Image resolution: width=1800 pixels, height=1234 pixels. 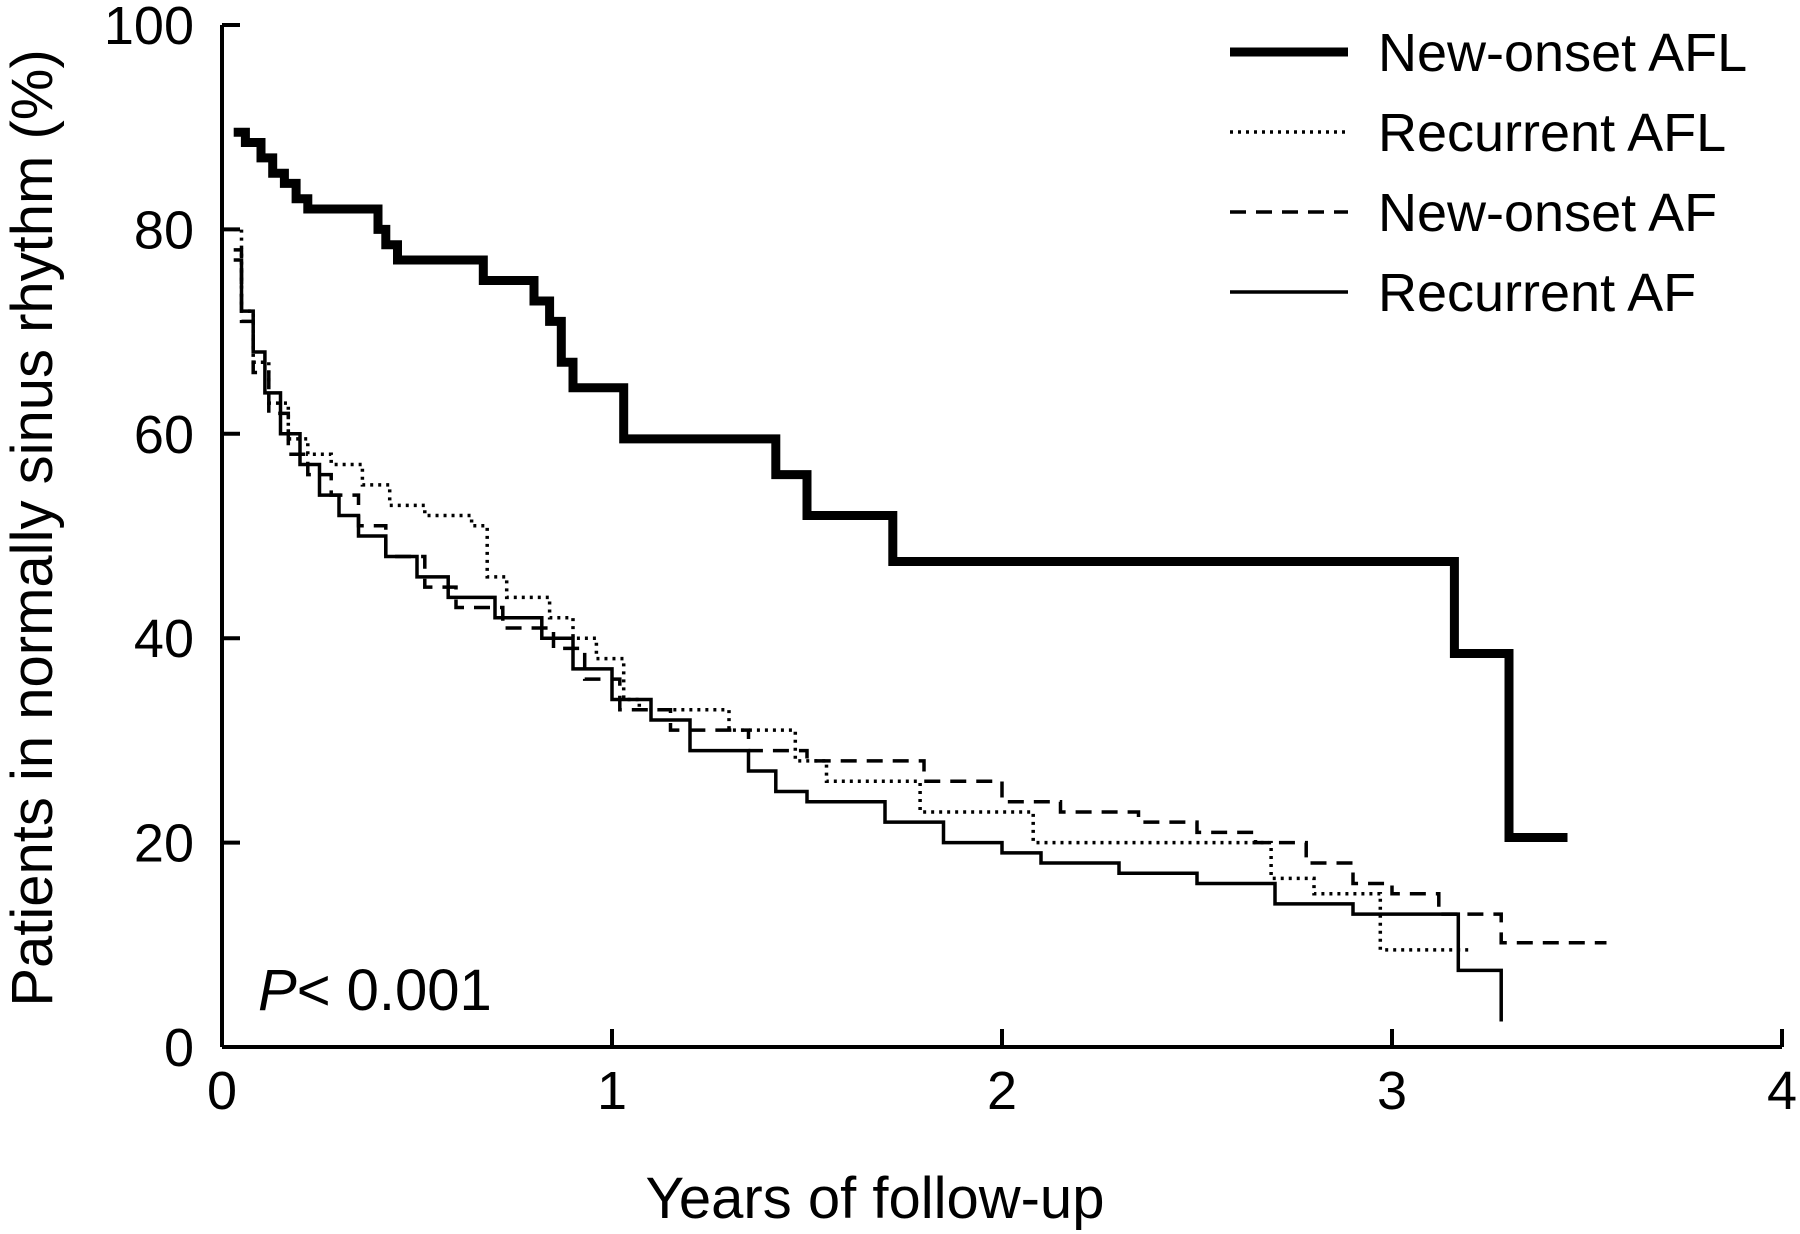 I want to click on legend-label: New-onset AF, so click(x=1547, y=213).